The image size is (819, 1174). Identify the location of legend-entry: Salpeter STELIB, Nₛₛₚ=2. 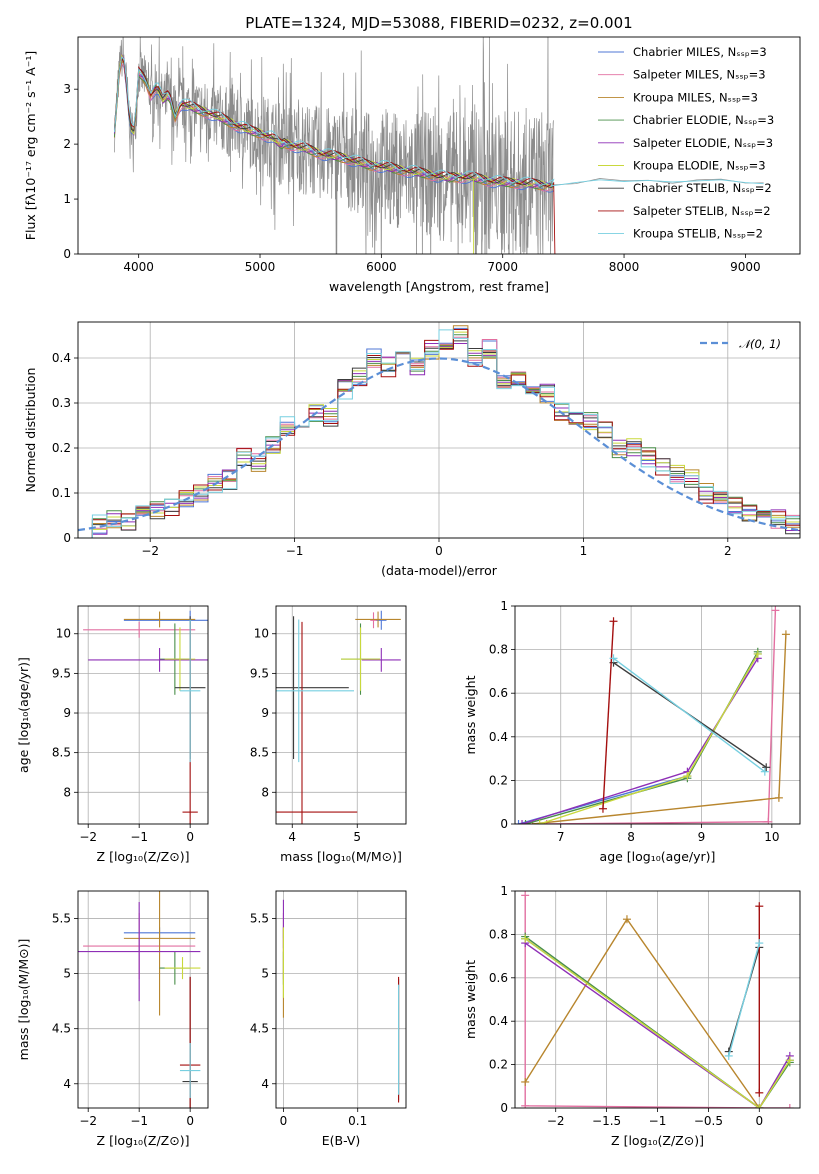
(702, 211).